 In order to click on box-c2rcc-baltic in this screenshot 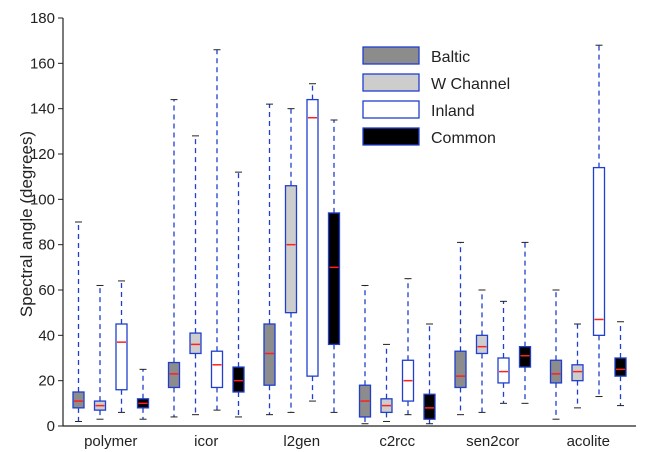, I will do `click(365, 354)`.